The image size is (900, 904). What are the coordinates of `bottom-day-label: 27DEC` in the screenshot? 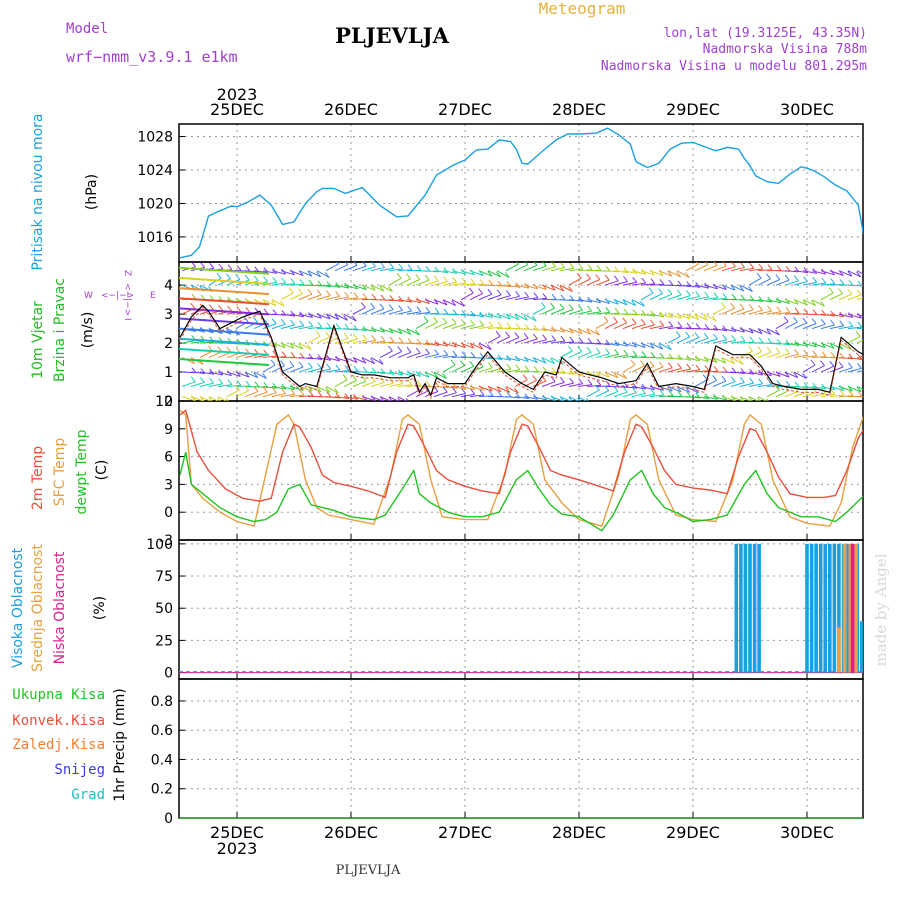 It's located at (465, 832).